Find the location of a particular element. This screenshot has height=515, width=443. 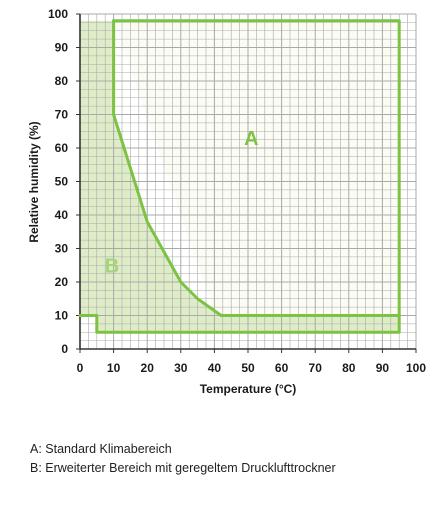

y-tick-label: 0 is located at coordinates (64, 349).